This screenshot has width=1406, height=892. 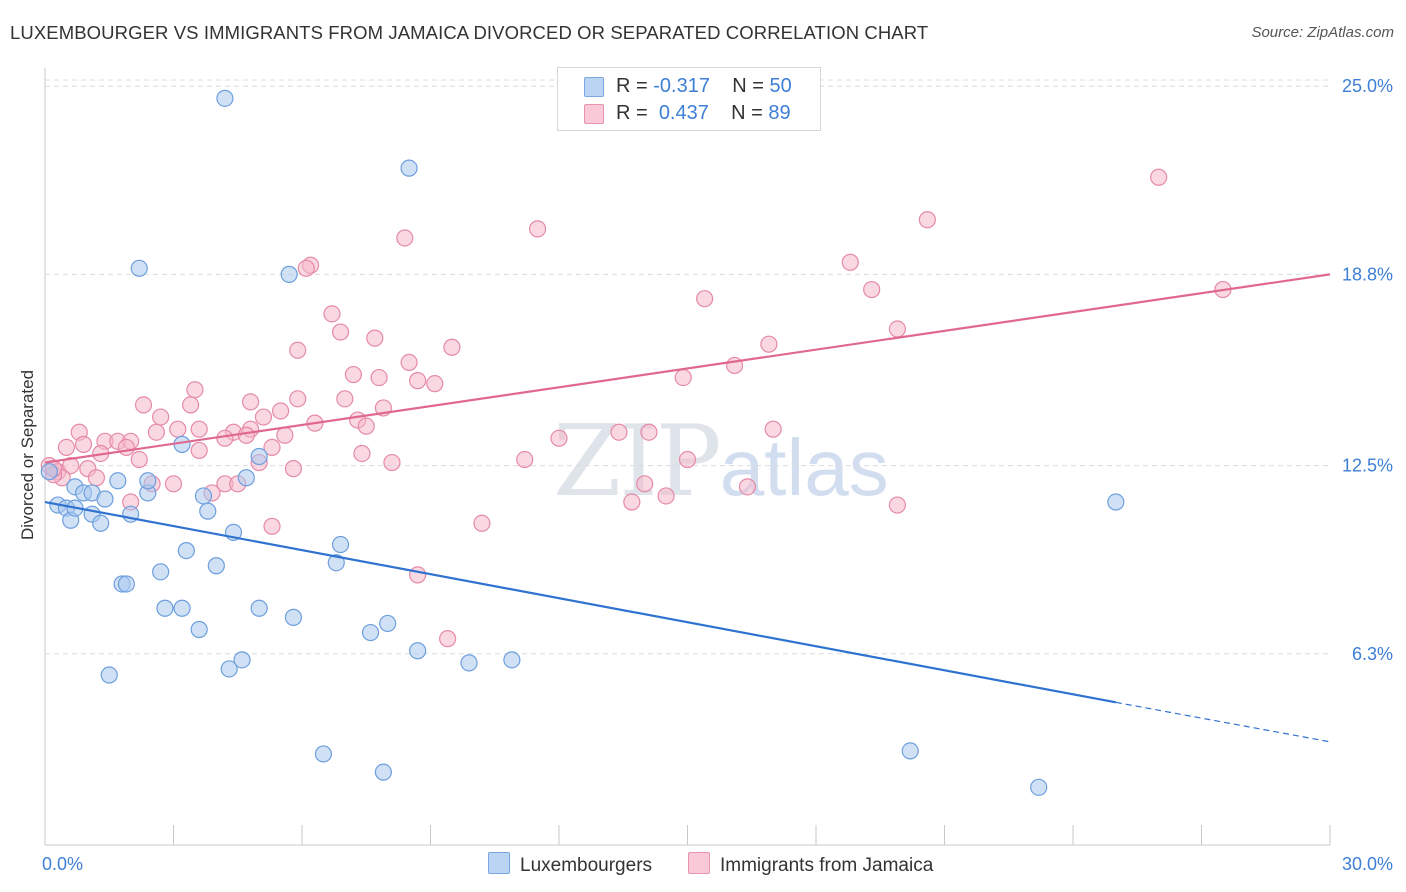 I want to click on legend-item-jamaica: Immigrants from Jamaica, so click(x=810, y=864).